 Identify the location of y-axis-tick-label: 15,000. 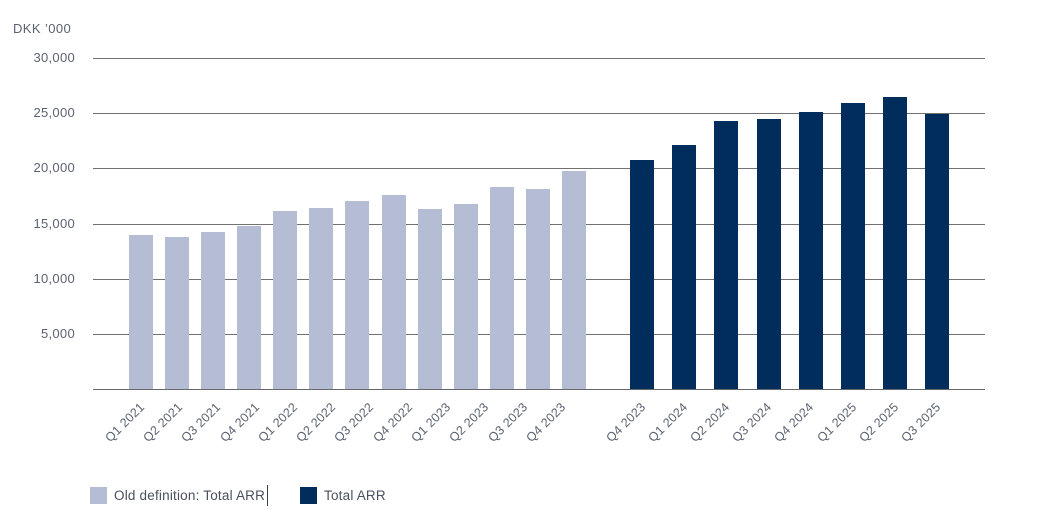
(54, 223).